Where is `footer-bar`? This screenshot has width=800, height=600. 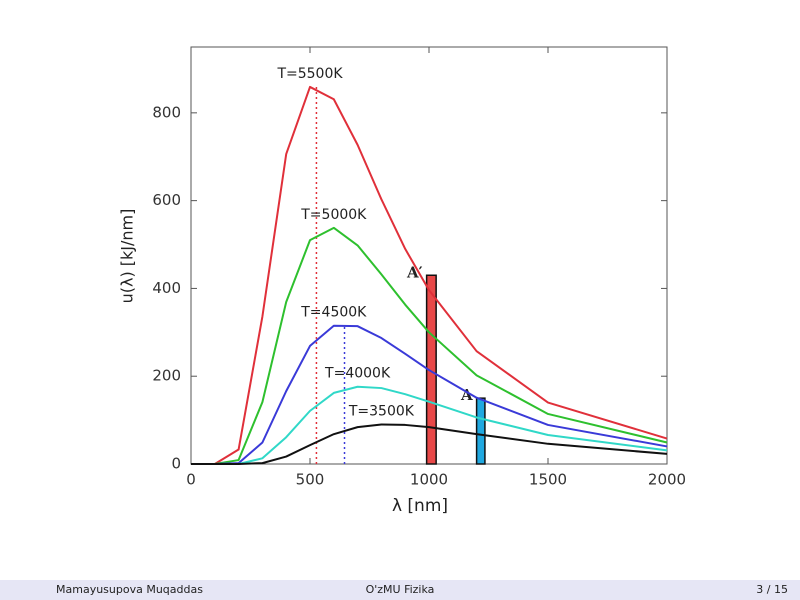 footer-bar is located at coordinates (400, 590).